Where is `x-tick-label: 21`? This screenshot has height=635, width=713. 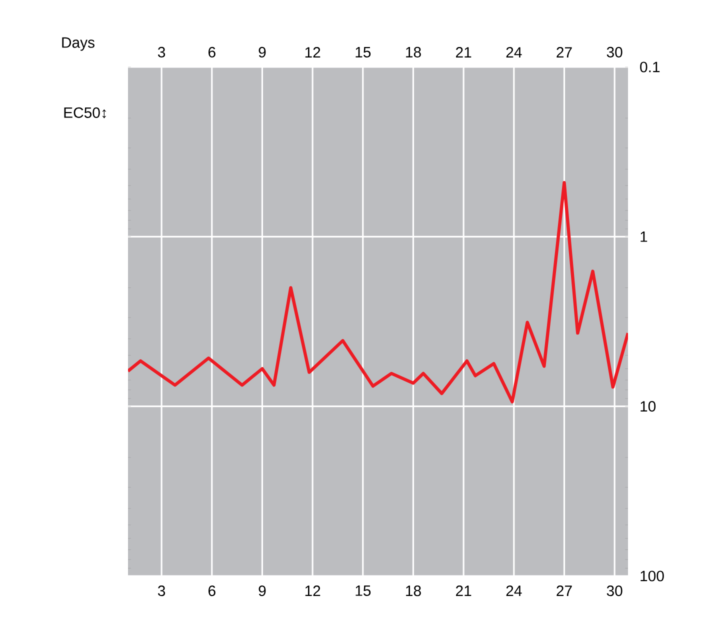
x-tick-label: 21 is located at coordinates (464, 591).